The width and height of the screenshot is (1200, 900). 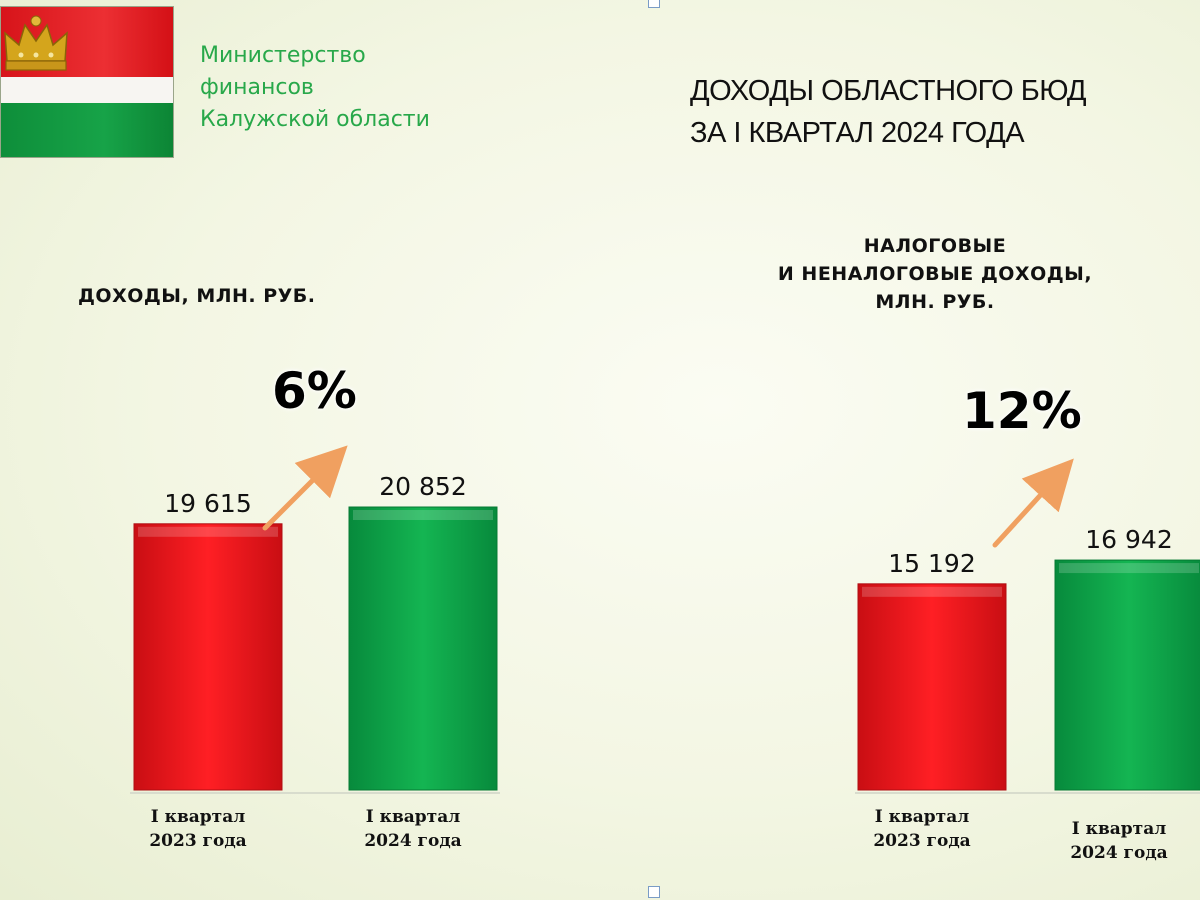 I want to click on chart-1-bar-2-highlight, so click(x=423, y=515).